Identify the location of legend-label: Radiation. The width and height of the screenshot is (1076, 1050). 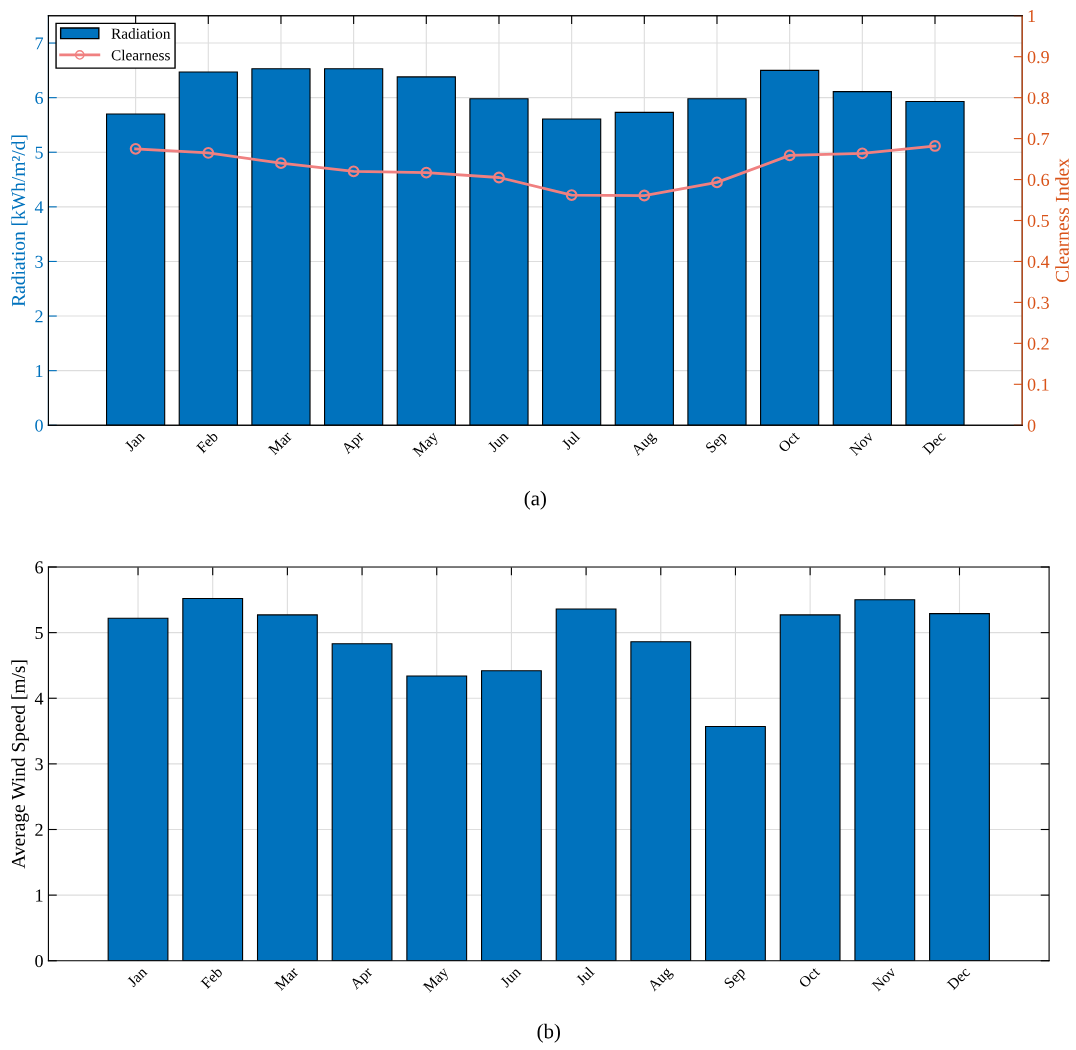
(141, 33).